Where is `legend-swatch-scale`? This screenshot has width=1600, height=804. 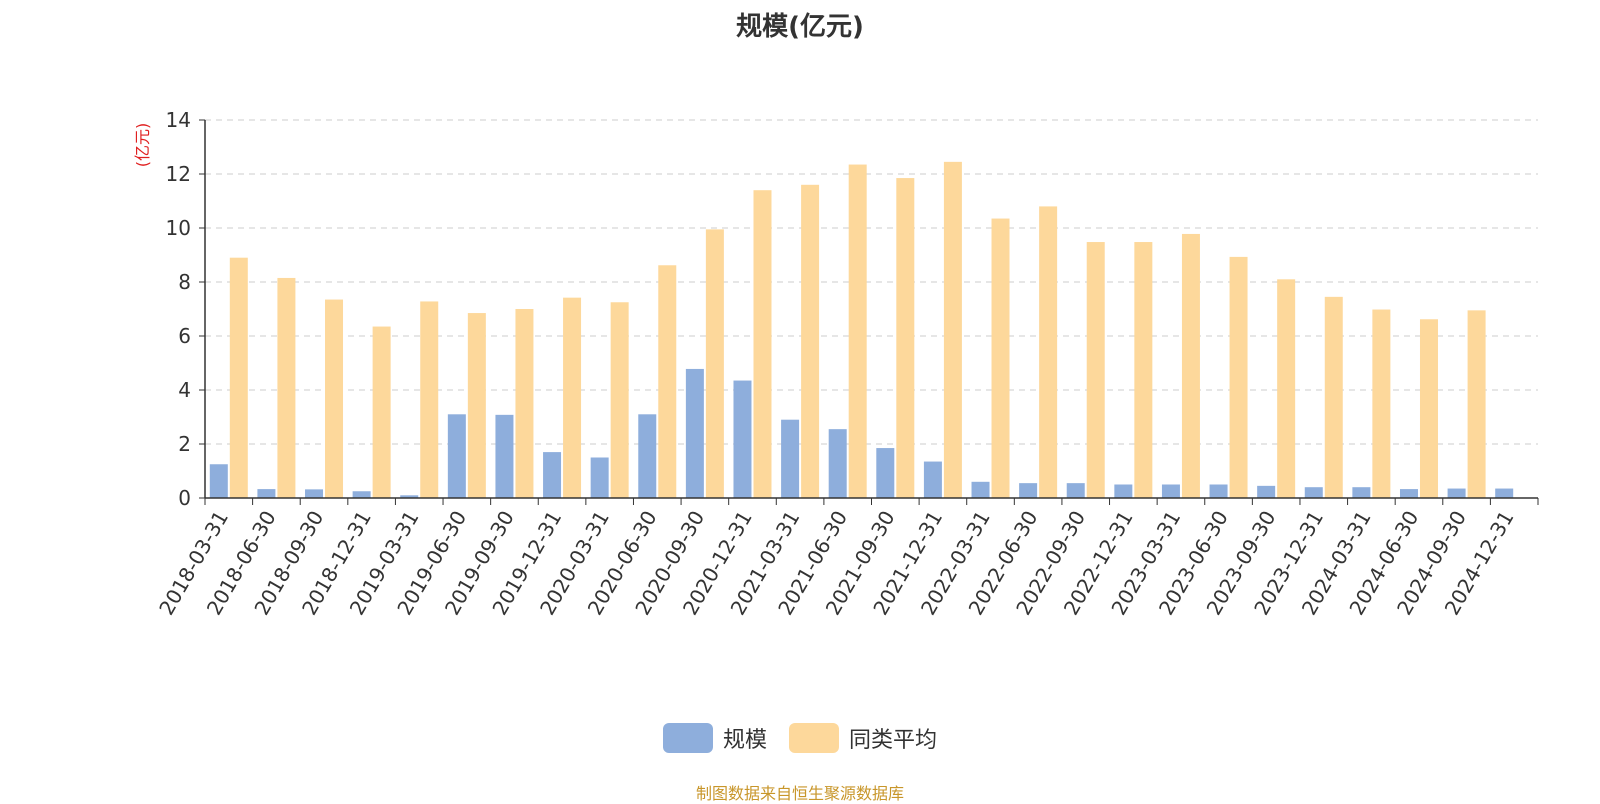
legend-swatch-scale is located at coordinates (687, 738).